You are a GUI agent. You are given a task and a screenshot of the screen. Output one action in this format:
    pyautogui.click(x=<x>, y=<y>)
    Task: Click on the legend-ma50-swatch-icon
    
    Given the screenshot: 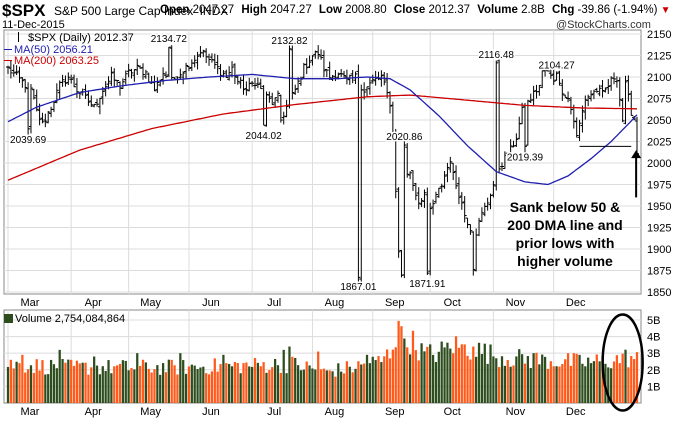 What is the action you would take?
    pyautogui.click(x=8, y=49)
    